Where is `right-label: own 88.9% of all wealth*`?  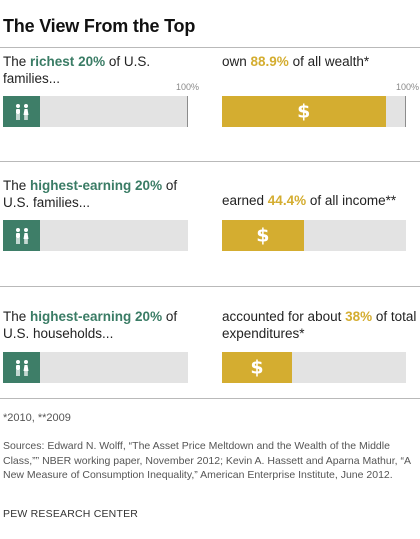 right-label: own 88.9% of all wealth* is located at coordinates (319, 61).